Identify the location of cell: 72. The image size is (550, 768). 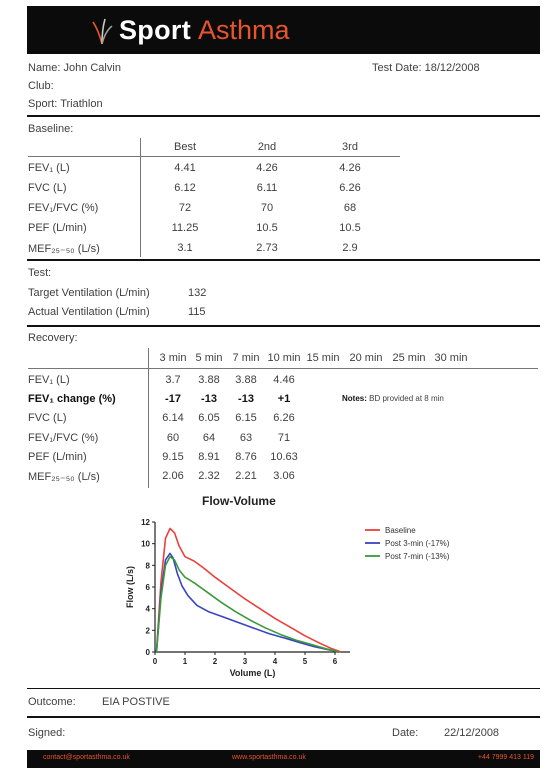
(185, 208).